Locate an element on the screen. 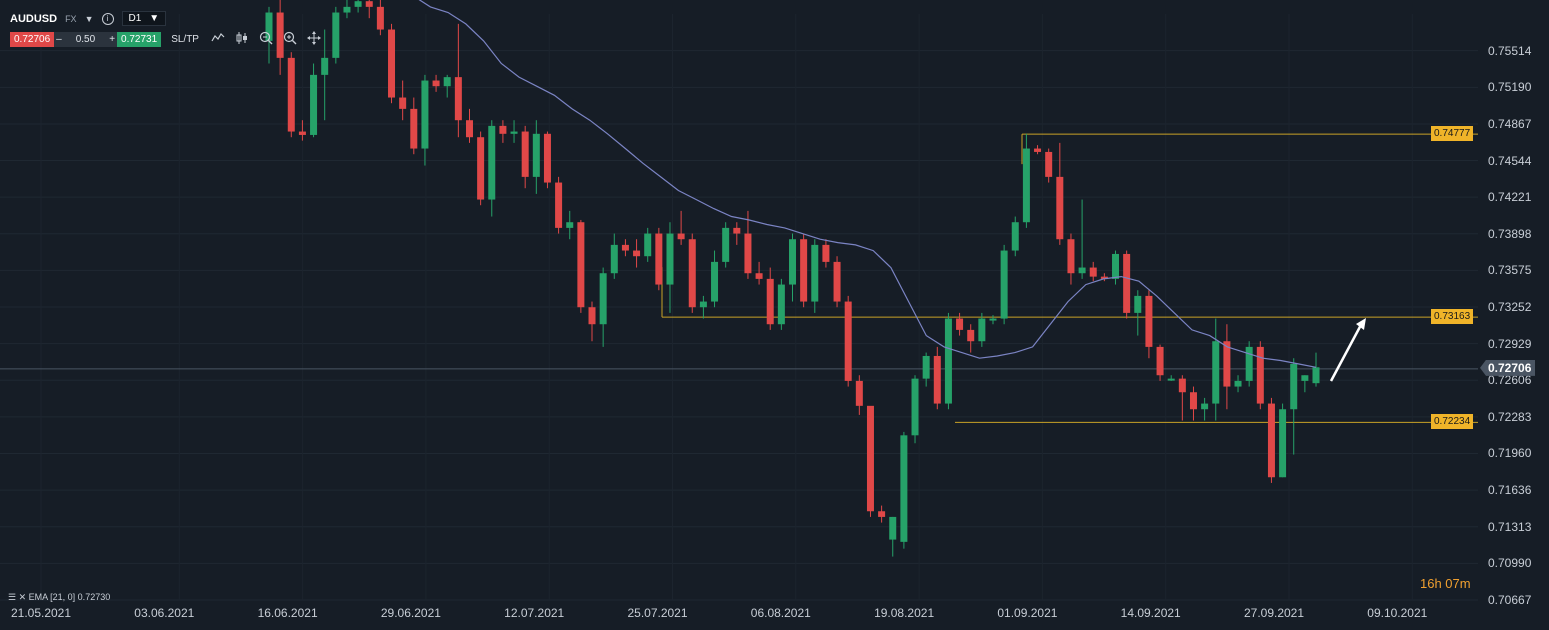 This screenshot has width=1549, height=630. info-icon: i is located at coordinates (107, 18).